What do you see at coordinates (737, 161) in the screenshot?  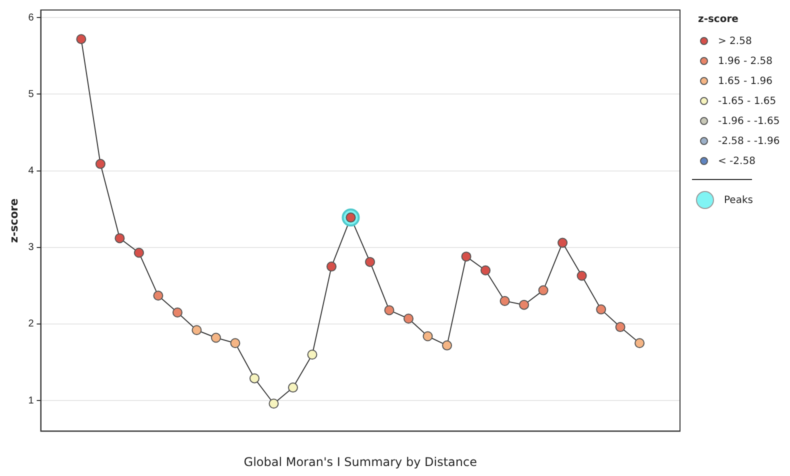 I see `legend-label: < -2.58` at bounding box center [737, 161].